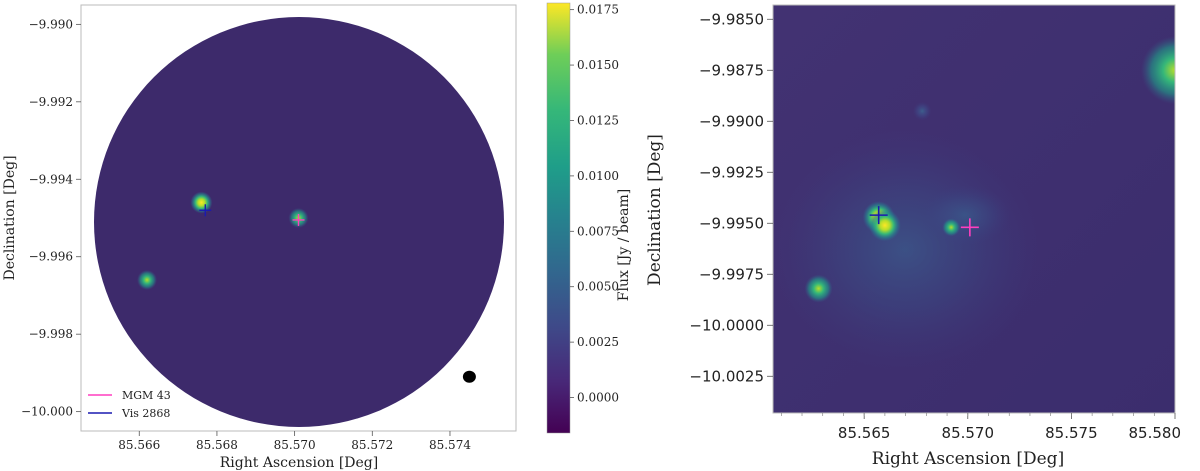 This screenshot has height=471, width=1200. I want to click on colorbar-tick-label: 0.0075, so click(598, 231).